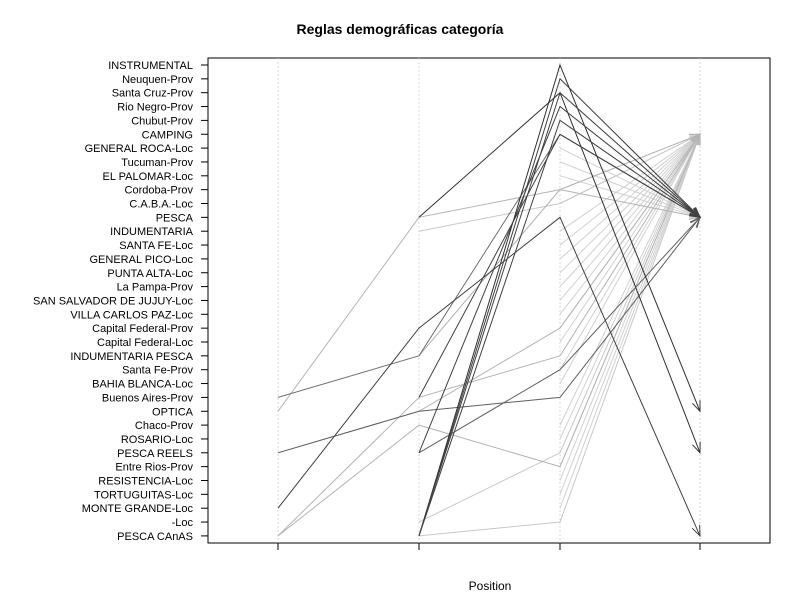 This screenshot has width=800, height=600. I want to click on y-tick-label: Santa Fe-Prov, so click(157, 371).